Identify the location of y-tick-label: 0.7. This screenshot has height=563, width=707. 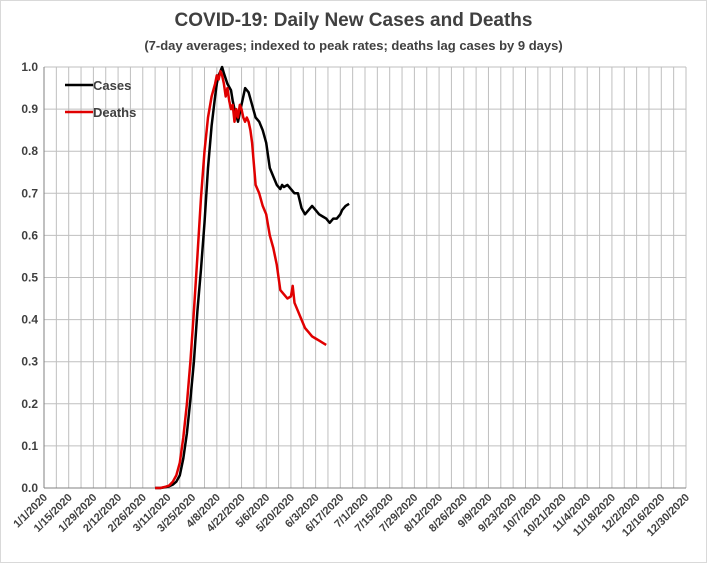
(29, 193).